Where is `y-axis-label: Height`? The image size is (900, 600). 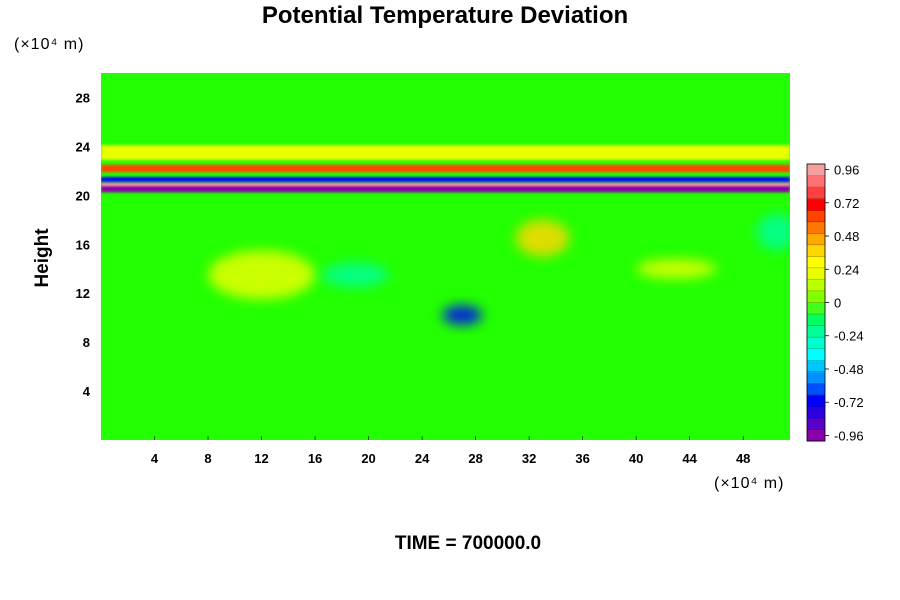 y-axis-label: Height is located at coordinates (42, 258).